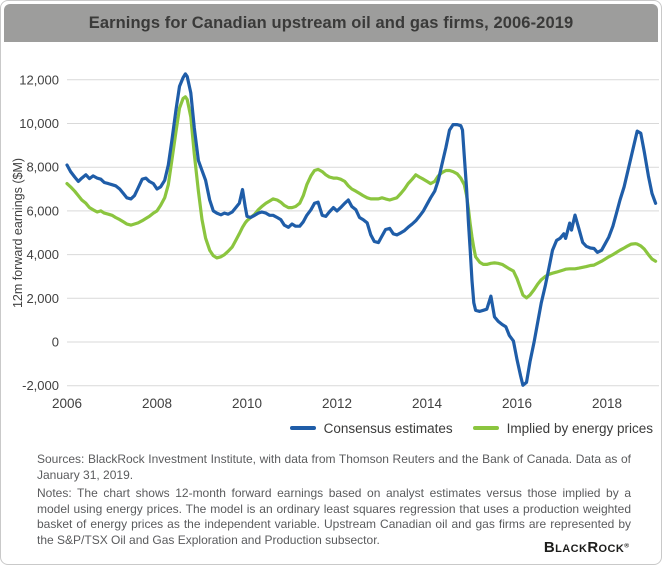 This screenshot has height=565, width=662. I want to click on y-tick-label: 6,000, so click(42, 210).